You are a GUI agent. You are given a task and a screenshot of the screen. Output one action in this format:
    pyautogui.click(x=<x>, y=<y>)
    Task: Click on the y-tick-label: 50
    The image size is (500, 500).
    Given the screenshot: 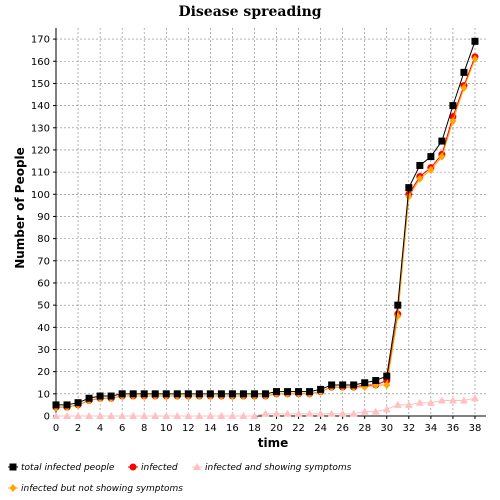 What is the action you would take?
    pyautogui.click(x=43, y=306)
    